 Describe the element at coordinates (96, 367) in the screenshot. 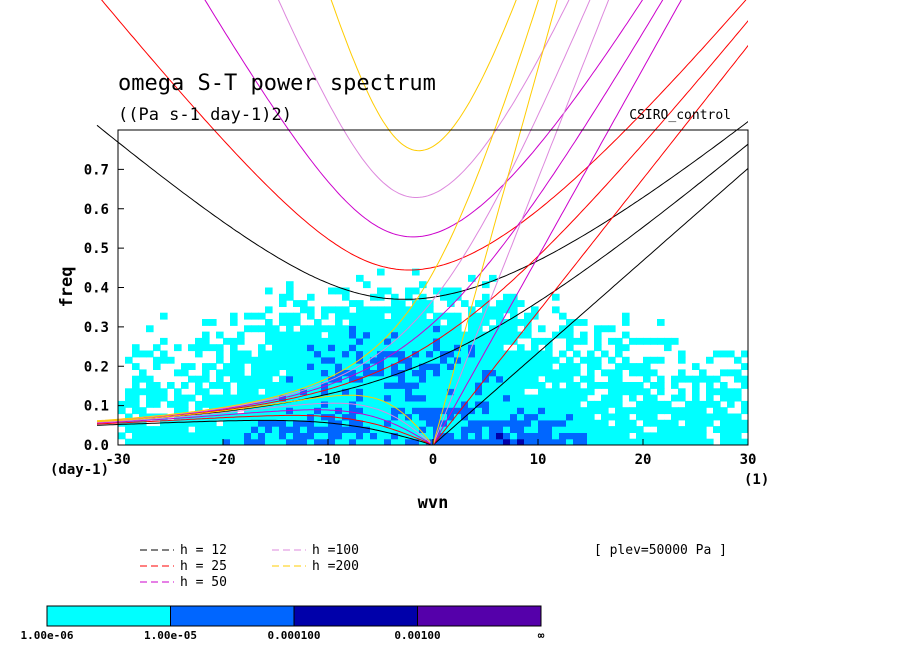

I see `y-tick-label: 0.2` at that location.